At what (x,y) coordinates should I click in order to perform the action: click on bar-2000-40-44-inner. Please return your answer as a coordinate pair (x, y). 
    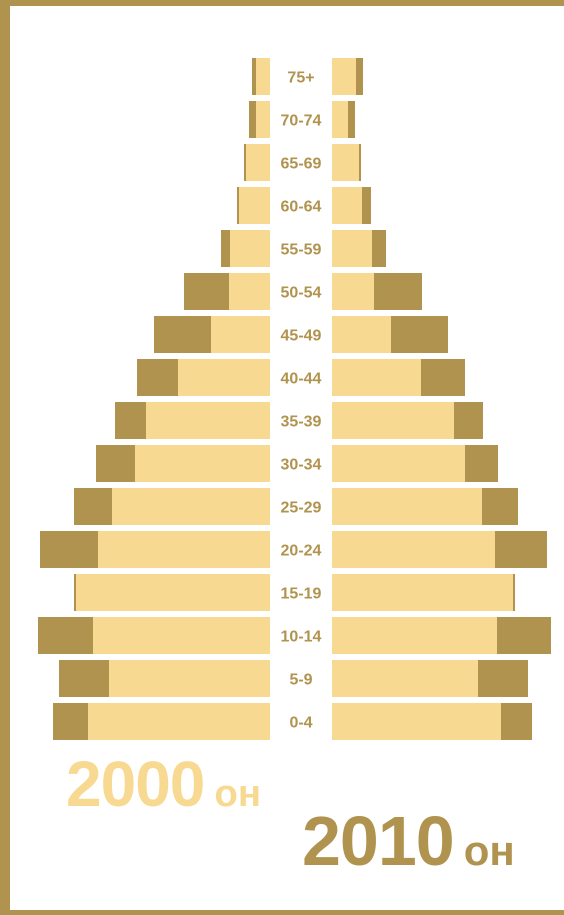
    Looking at the image, I should click on (224, 377).